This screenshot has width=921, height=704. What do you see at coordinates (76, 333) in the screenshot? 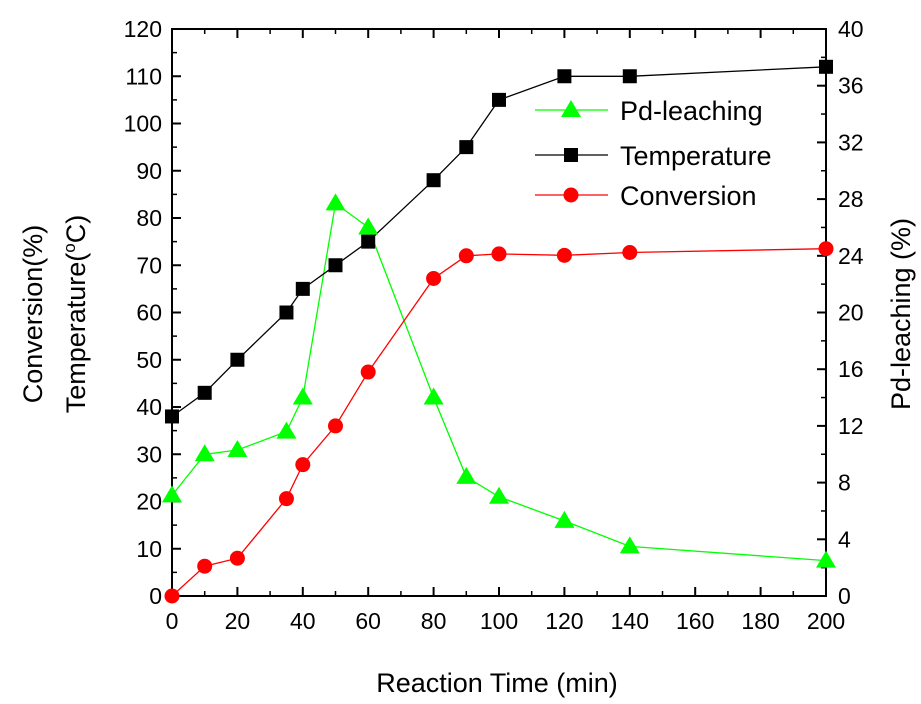
I see `y-left-axis-title-main: Temperature(` at bounding box center [76, 333].